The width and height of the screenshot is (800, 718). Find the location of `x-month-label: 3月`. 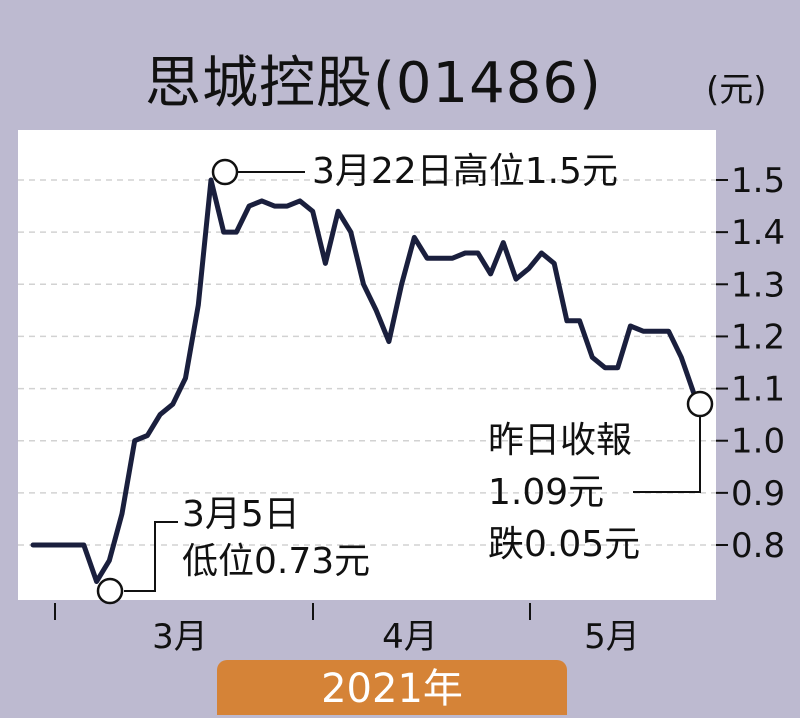

x-month-label: 3月 is located at coordinates (180, 637).